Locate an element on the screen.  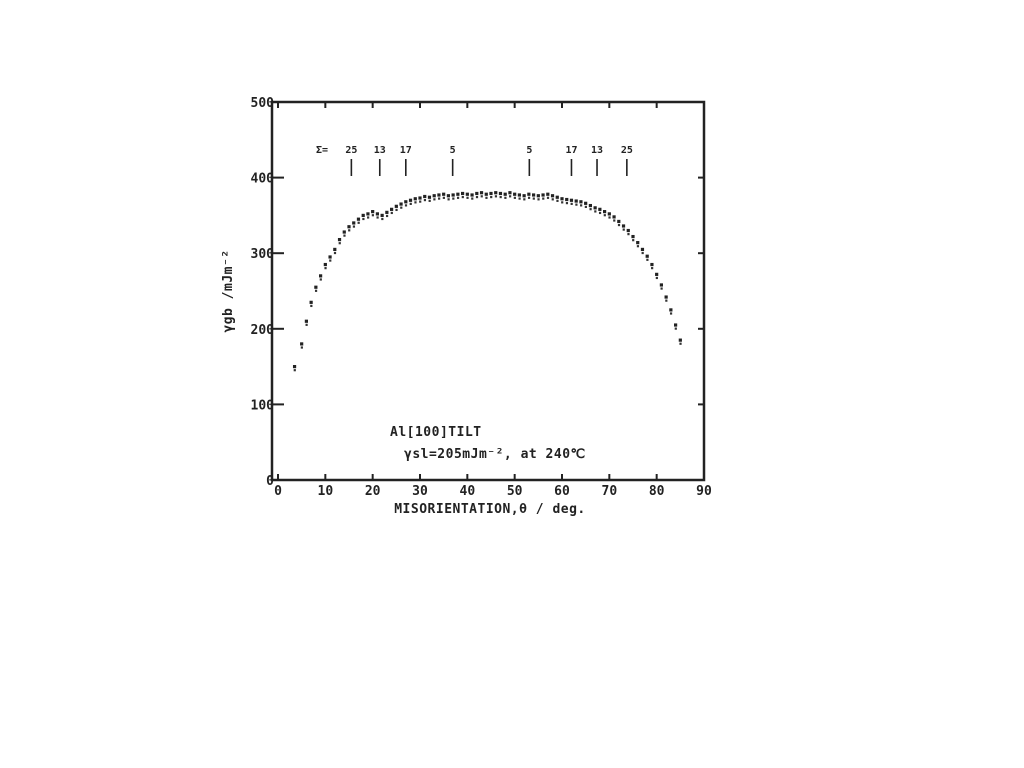
sigma-label: 13 is located at coordinates (380, 150).